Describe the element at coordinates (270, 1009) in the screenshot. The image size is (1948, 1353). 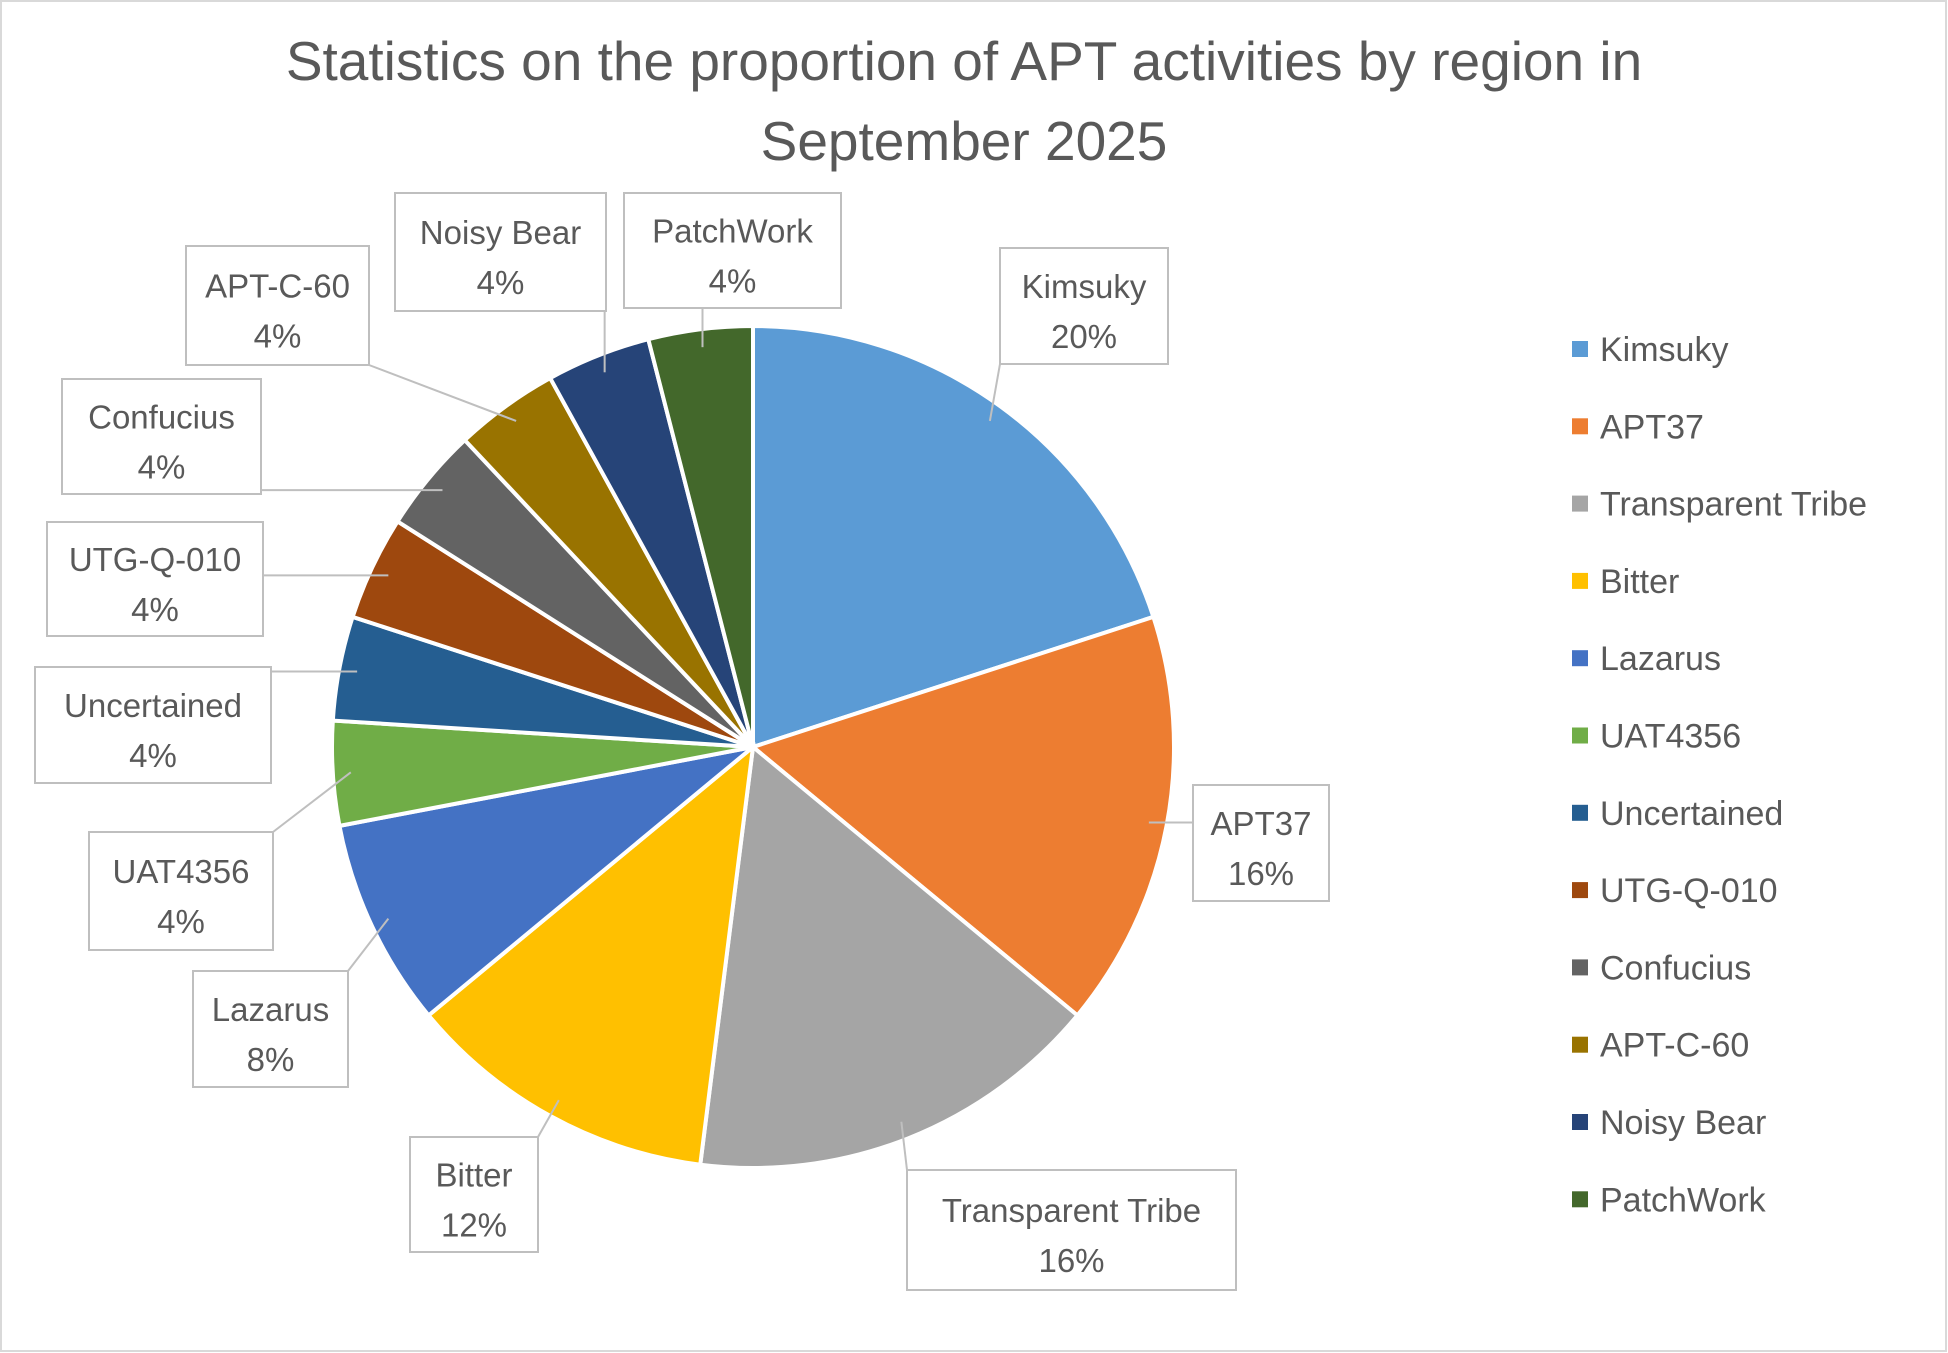
I see `data-label-name: Lazarus` at that location.